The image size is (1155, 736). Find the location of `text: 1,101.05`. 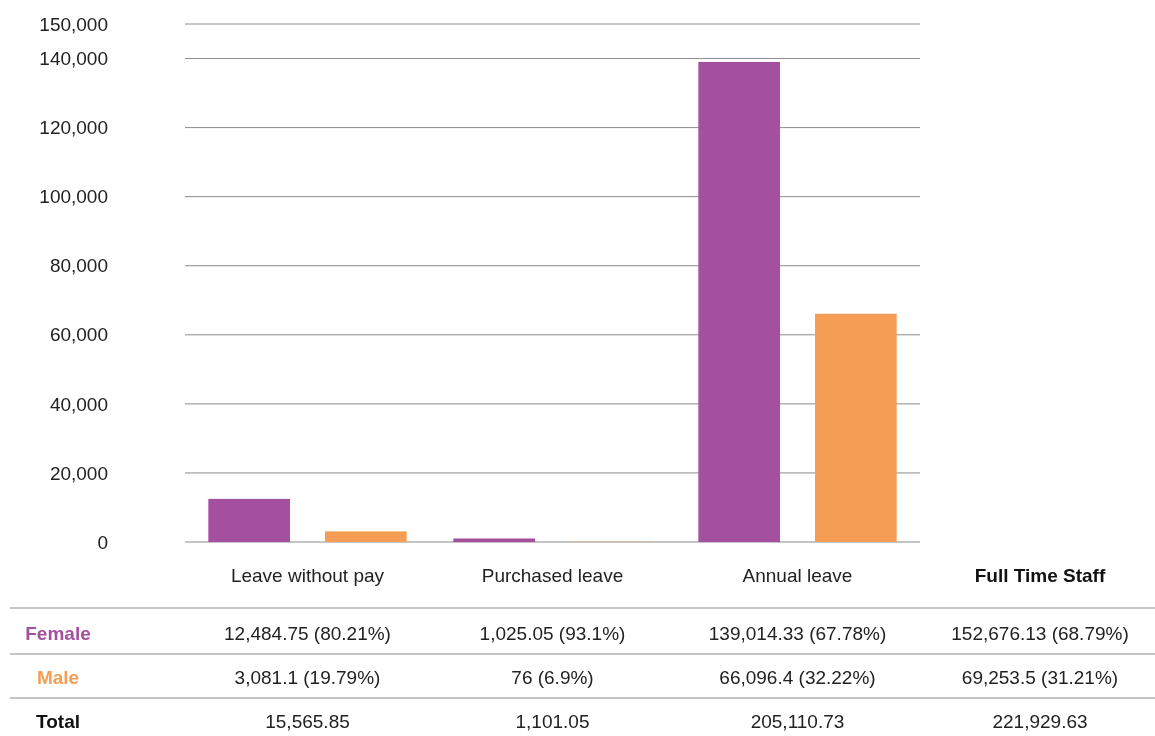

text: 1,101.05 is located at coordinates (552, 721).